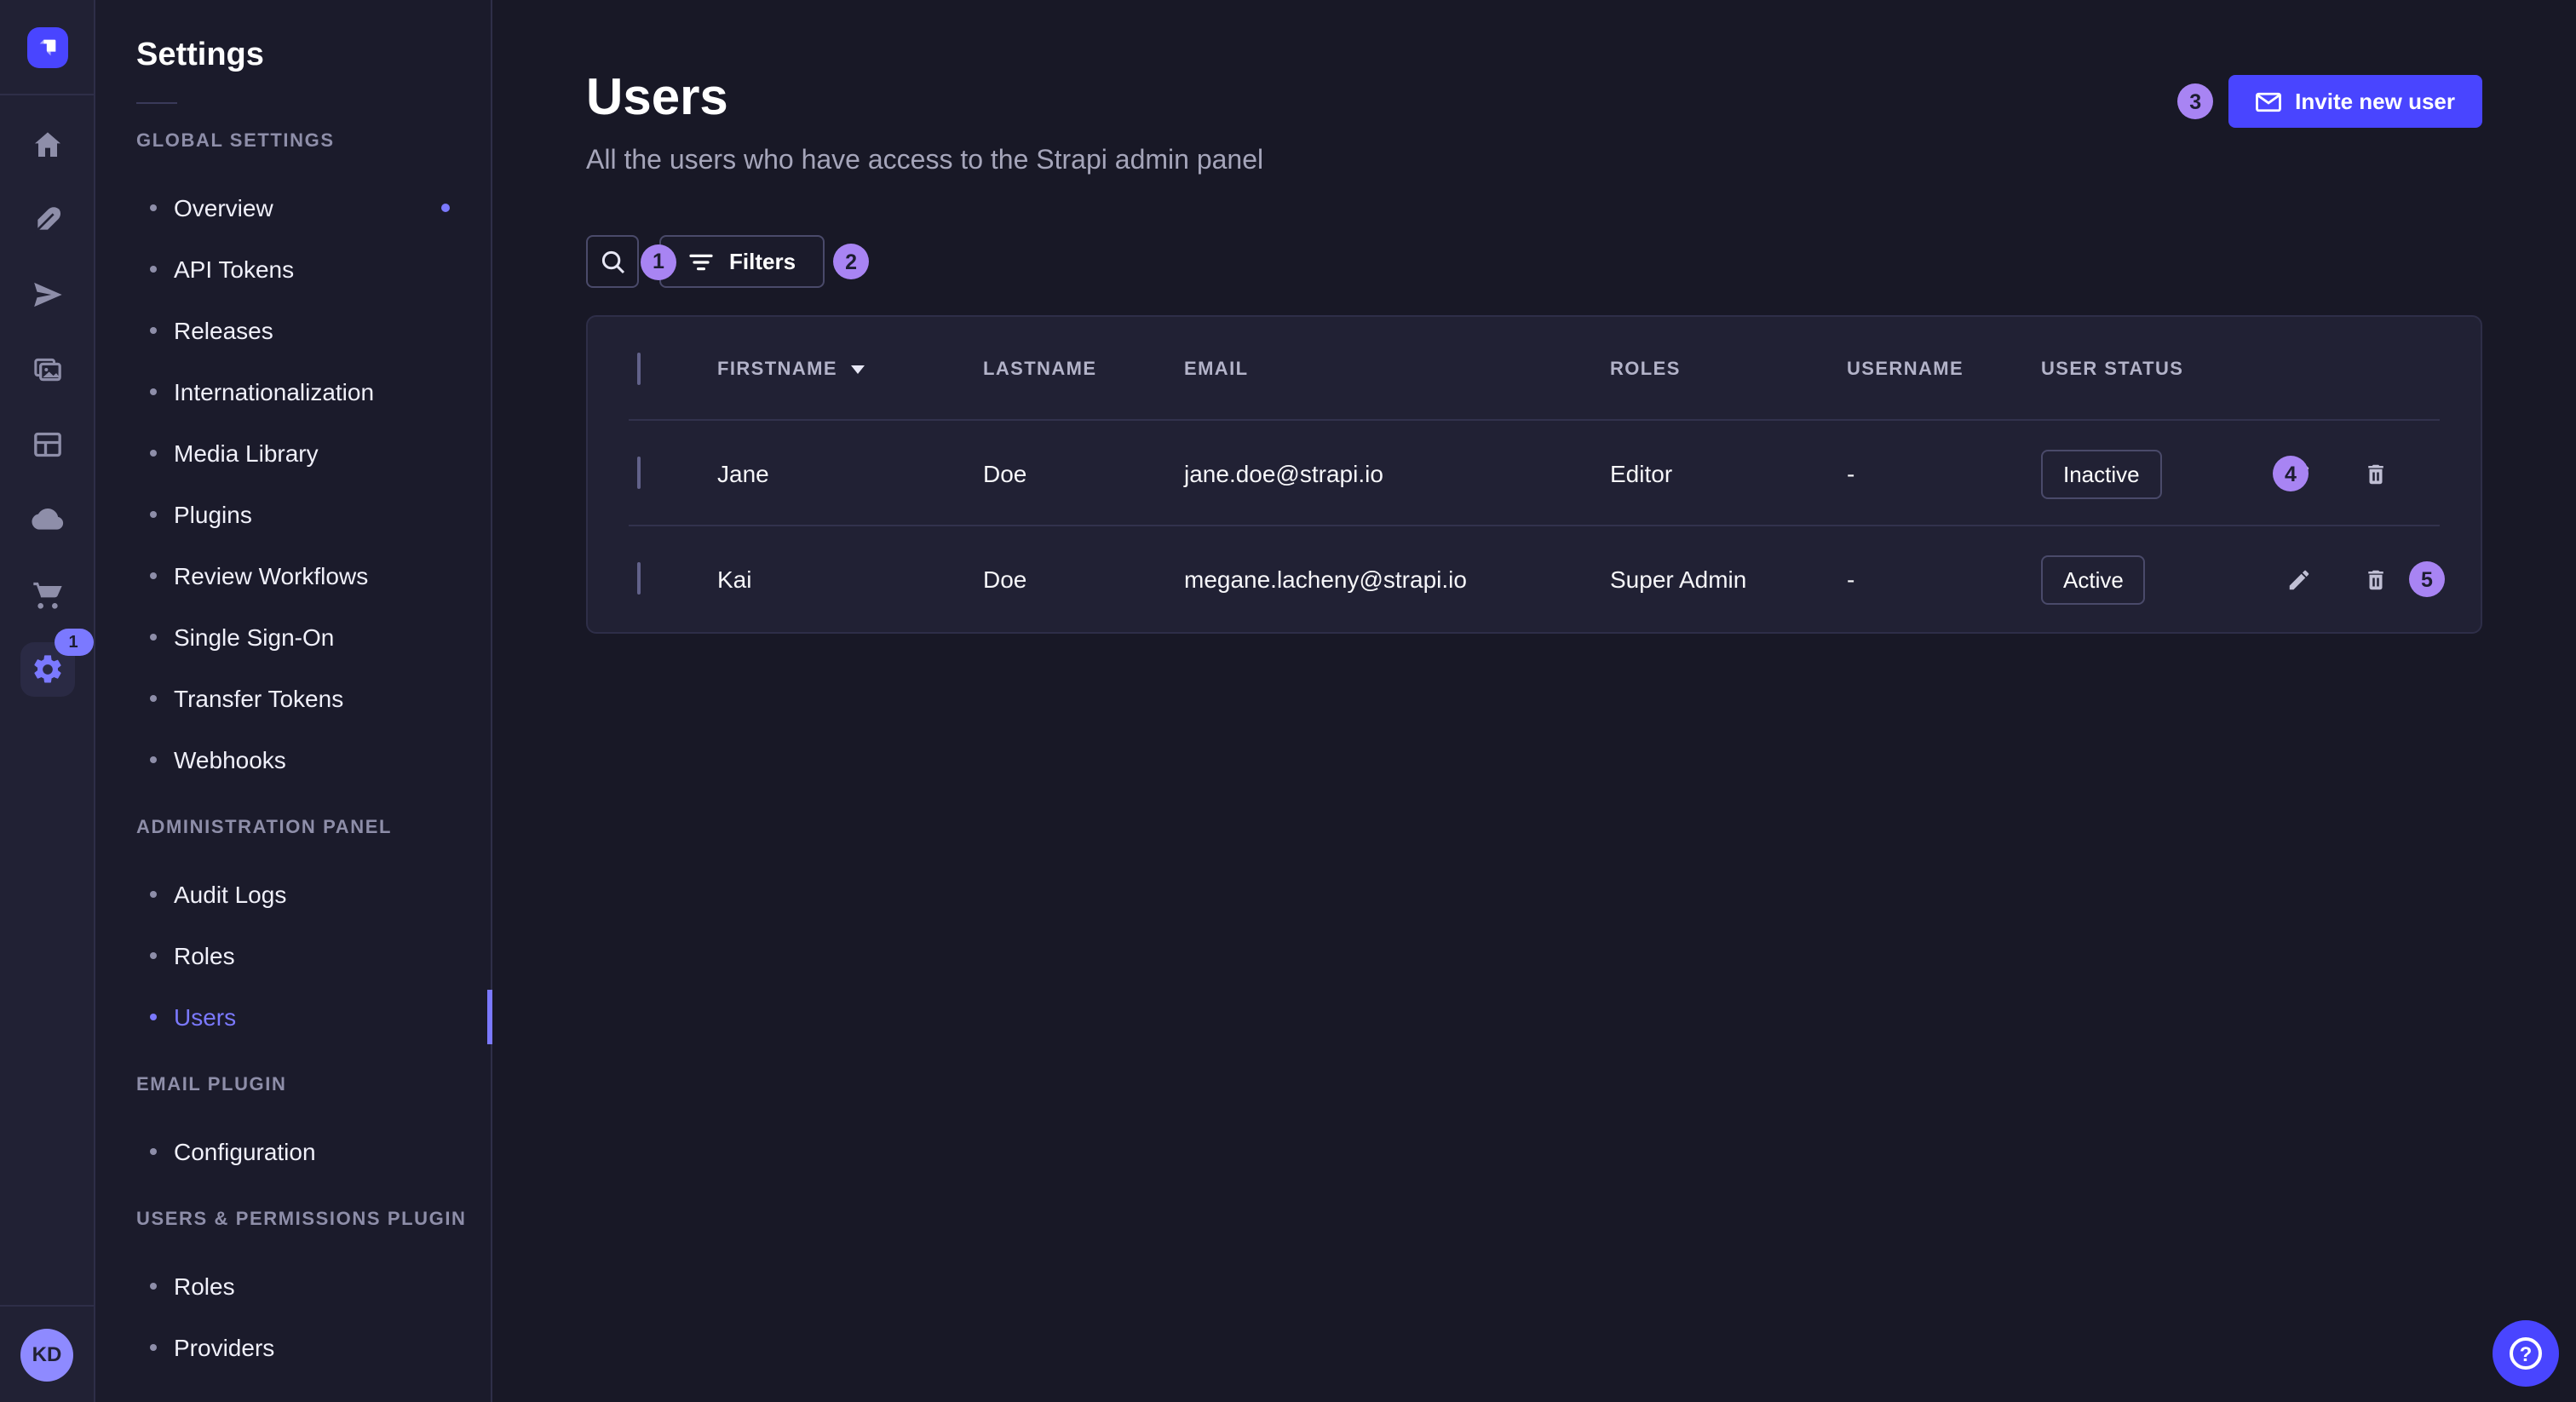 Image resolution: width=2576 pixels, height=1402 pixels. Describe the element at coordinates (657, 98) in the screenshot. I see `page-title: Users` at that location.